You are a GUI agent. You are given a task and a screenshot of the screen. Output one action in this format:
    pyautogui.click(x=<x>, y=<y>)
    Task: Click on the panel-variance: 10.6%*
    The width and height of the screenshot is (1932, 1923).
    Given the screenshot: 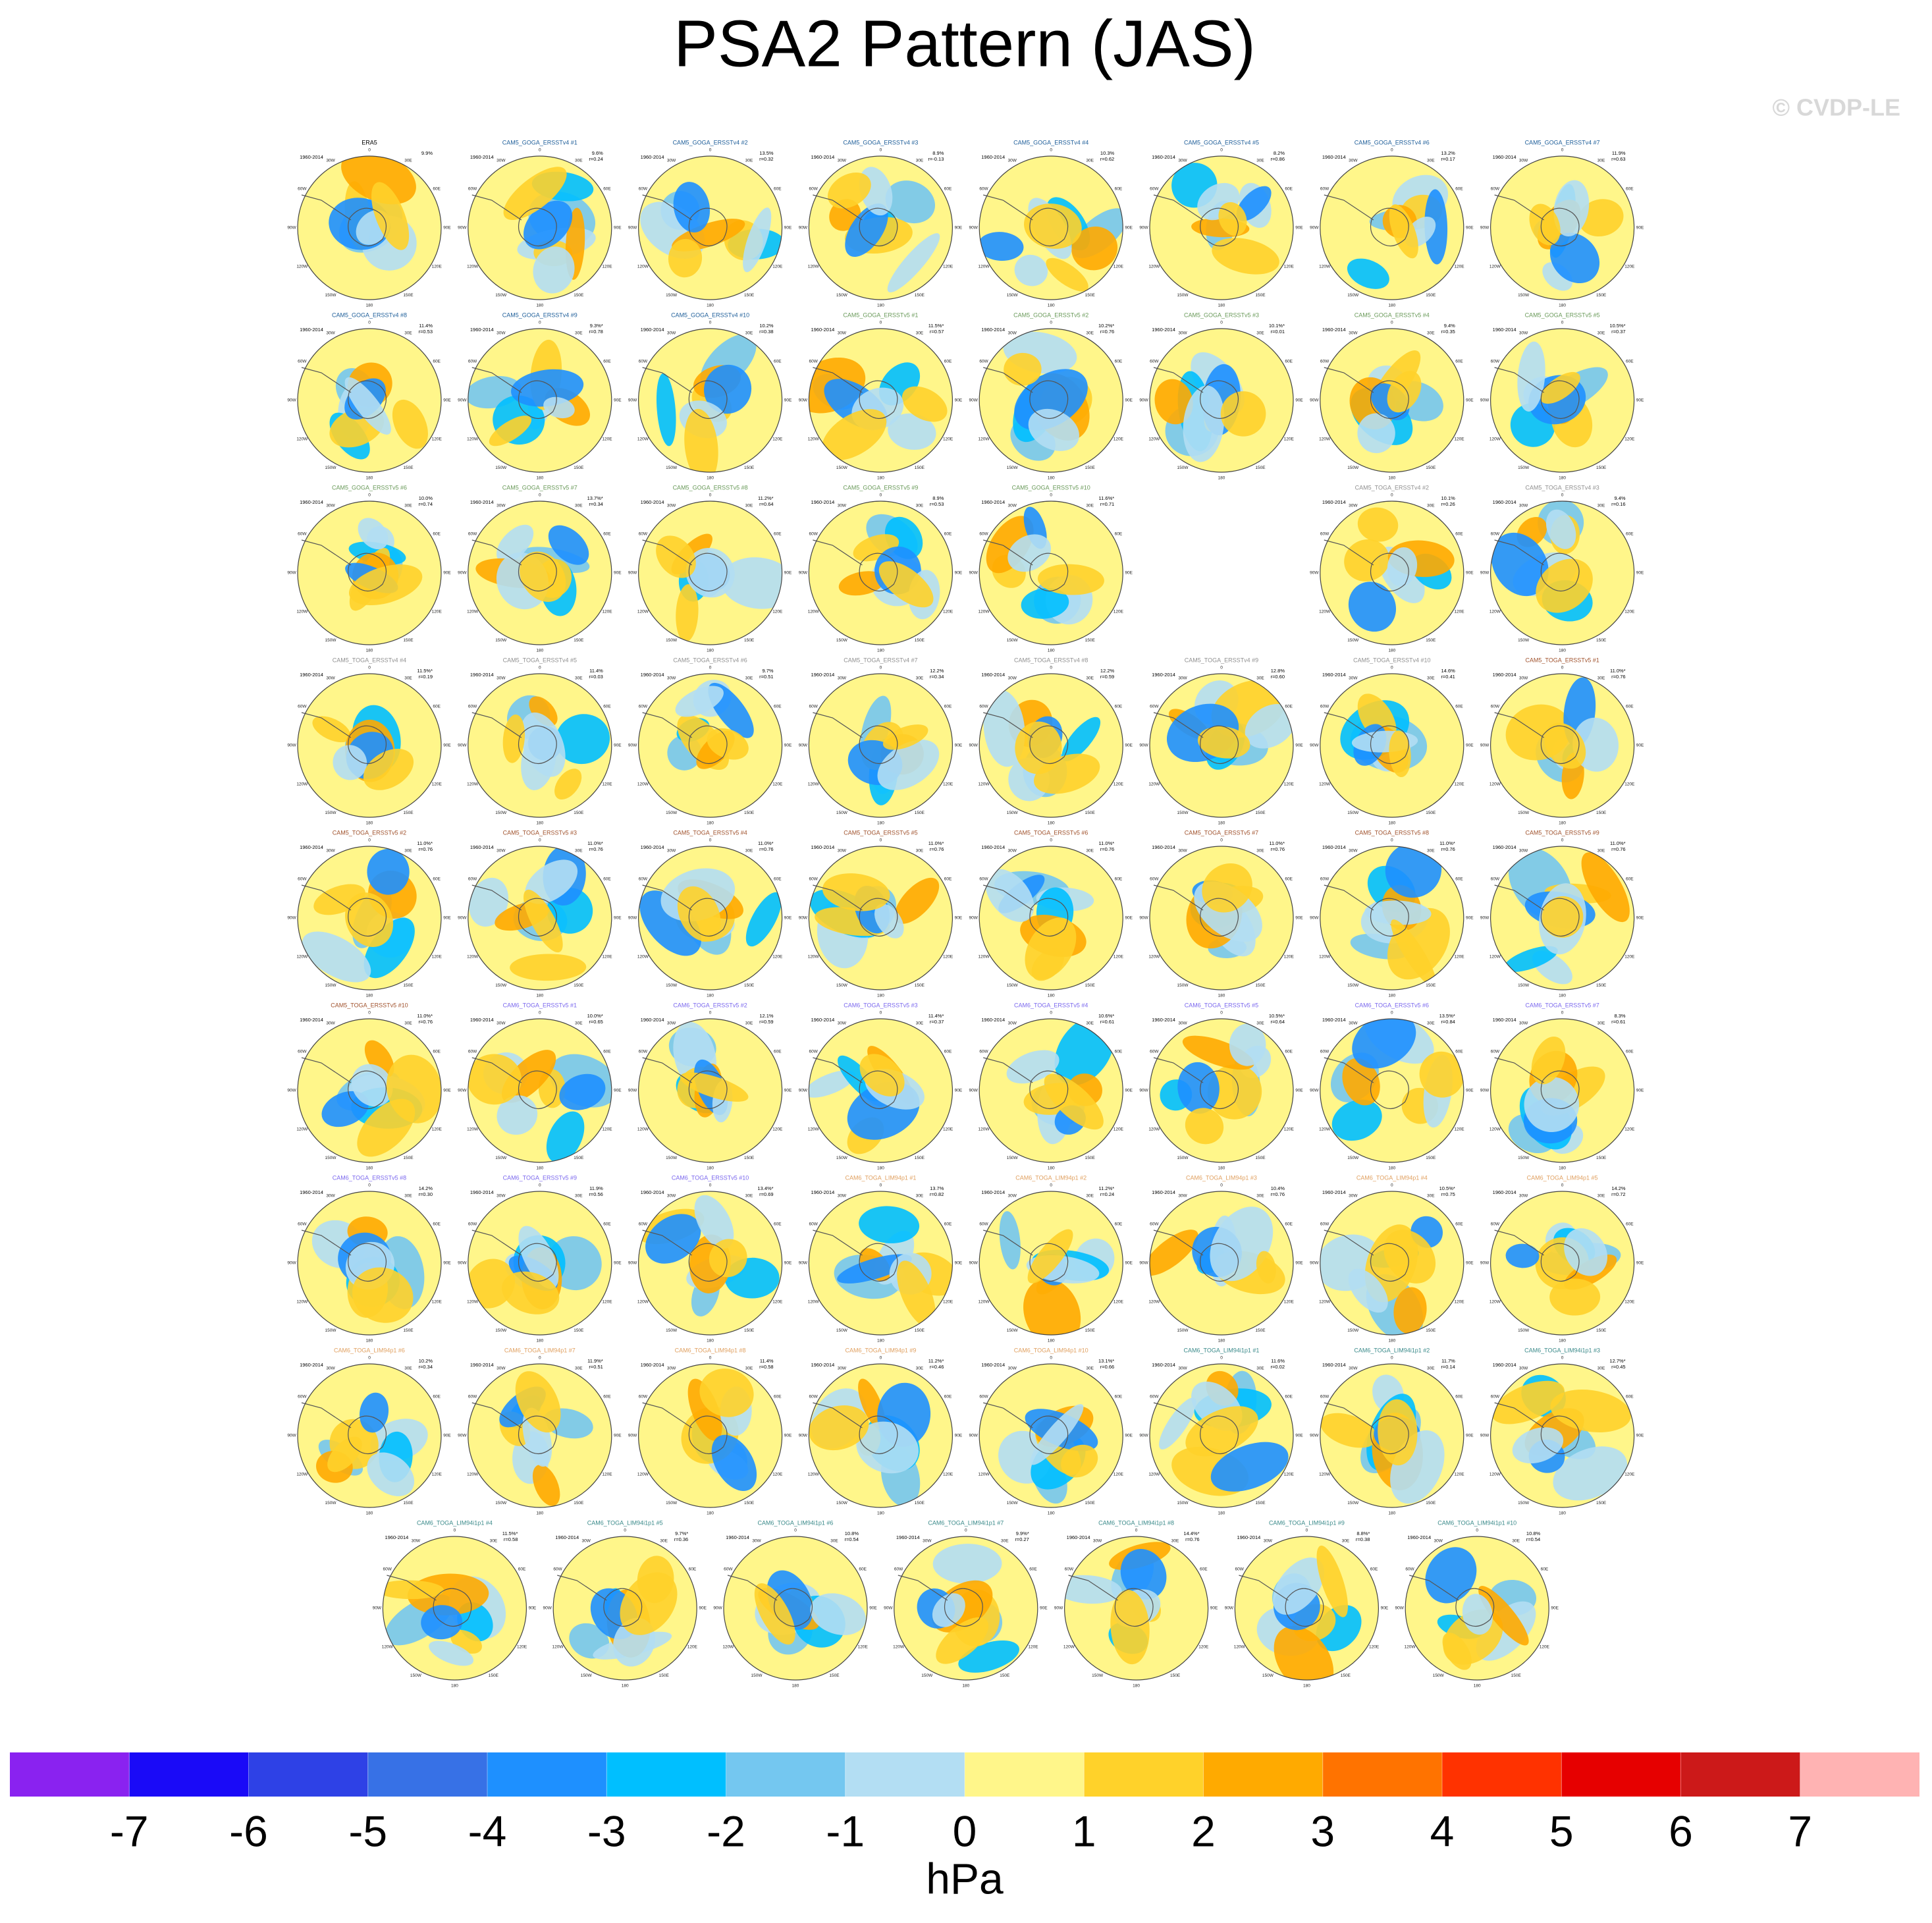 What is the action you would take?
    pyautogui.click(x=1106, y=1016)
    